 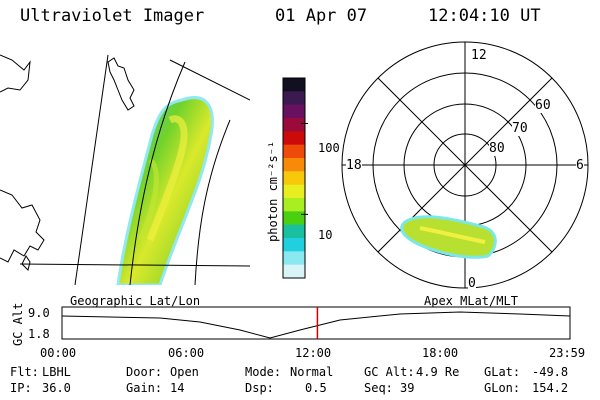 I want to click on timeline-xtick-0600: 06:00, so click(x=186, y=353).